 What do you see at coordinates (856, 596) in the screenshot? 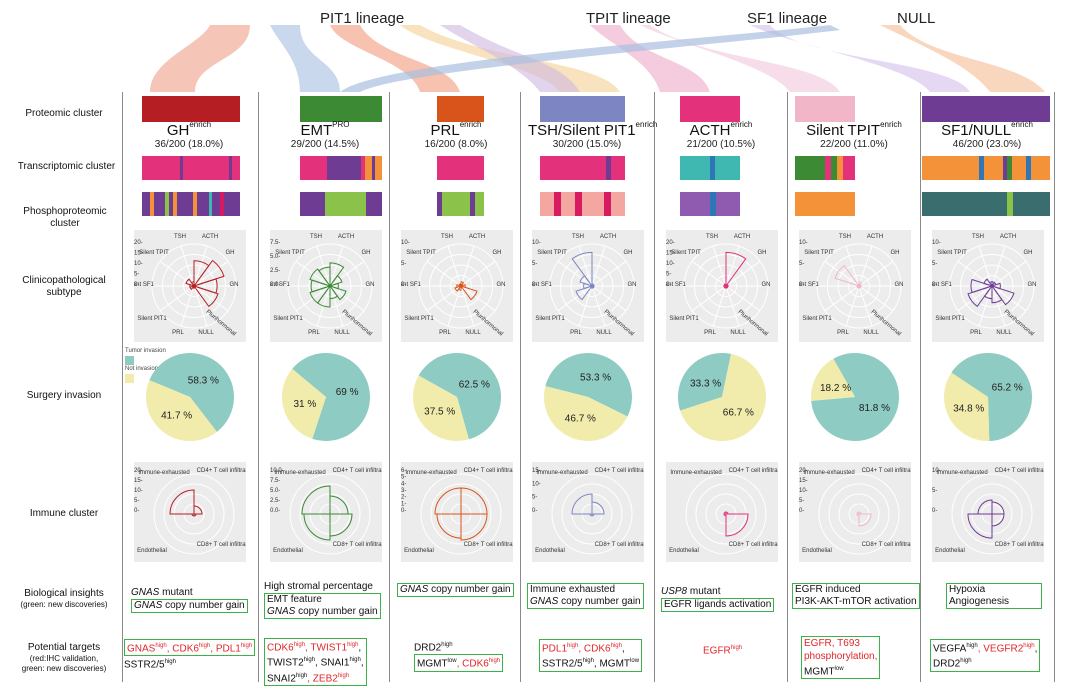
I see `insight-silent-tpit: EGFR induced PI3K-AKT-mTOR activation` at bounding box center [856, 596].